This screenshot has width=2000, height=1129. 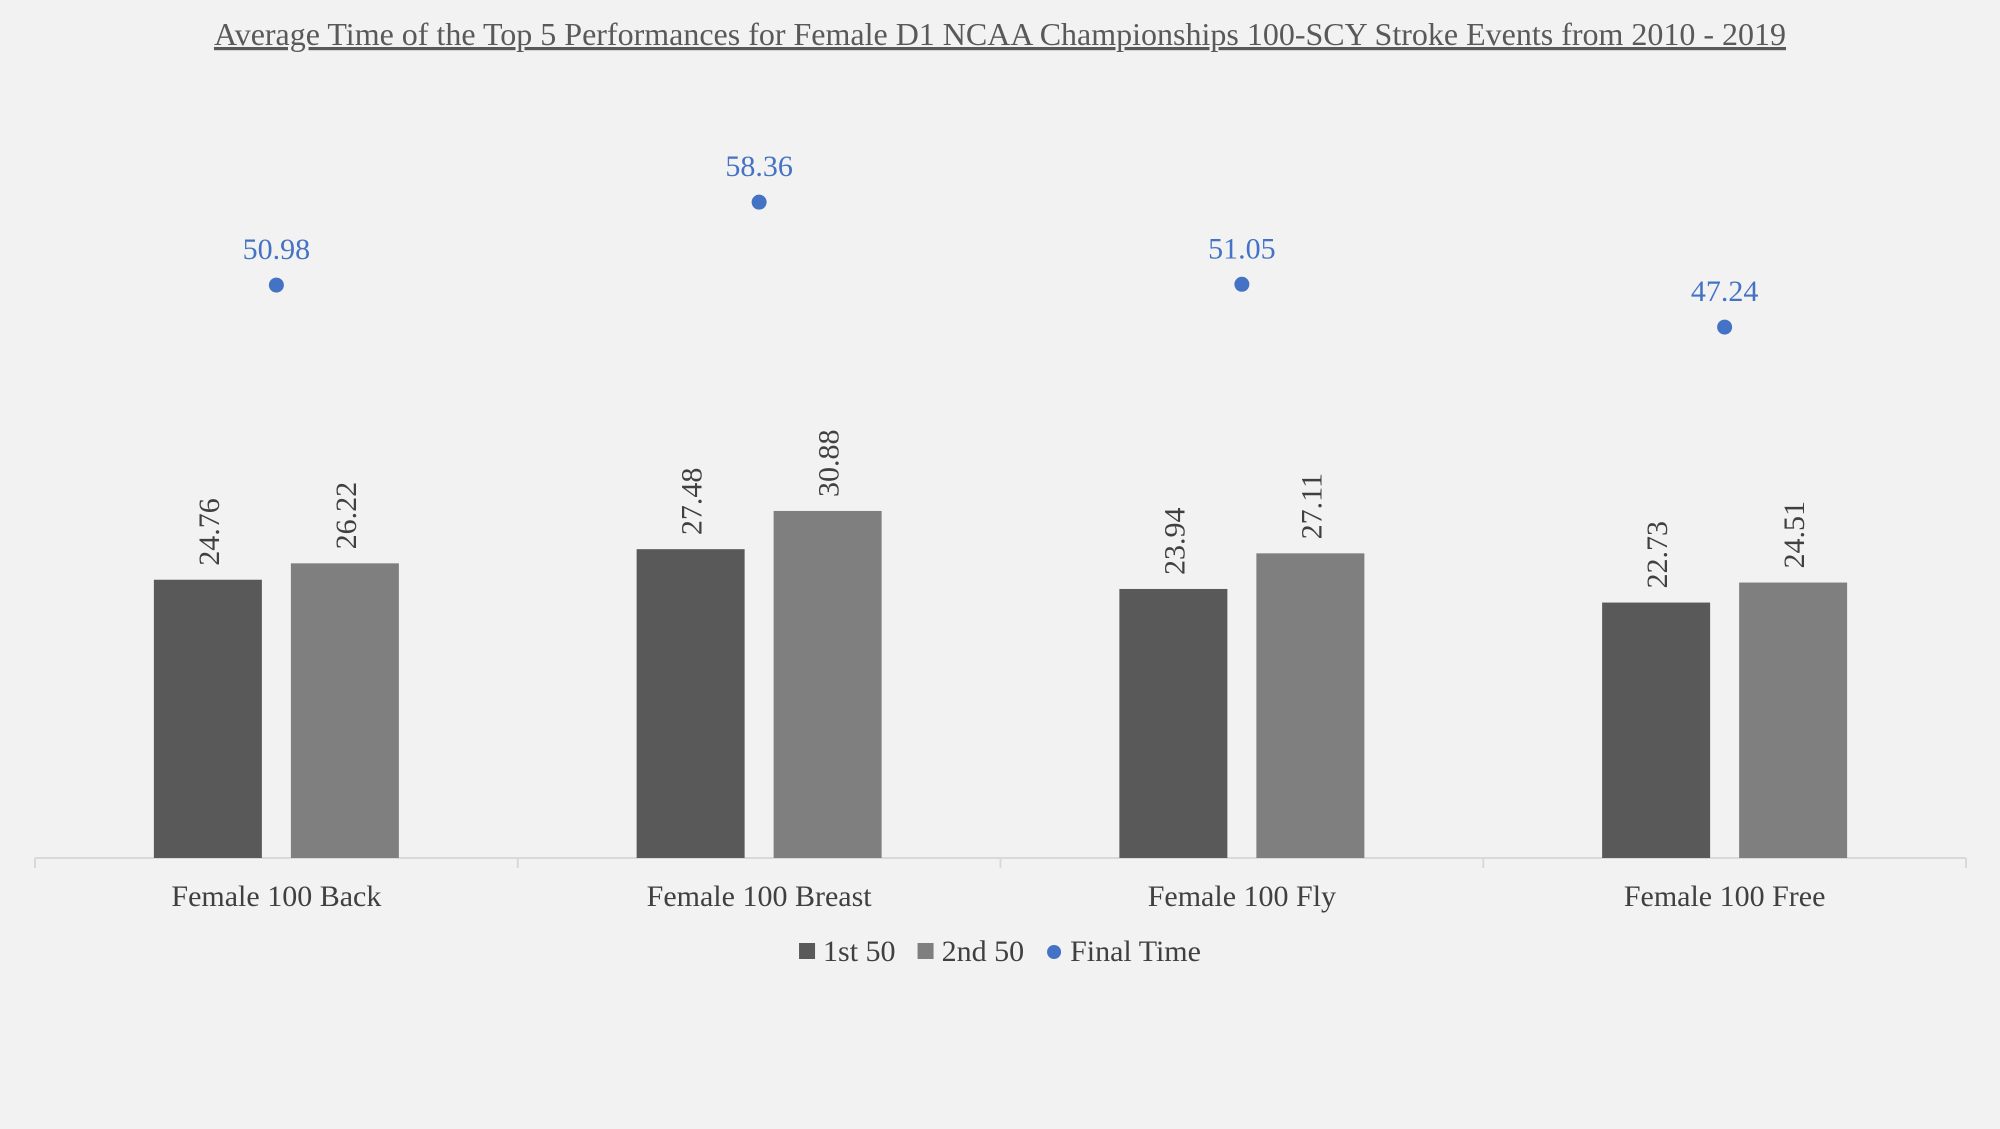 What do you see at coordinates (1725, 291) in the screenshot?
I see `point-value-label: 47.24` at bounding box center [1725, 291].